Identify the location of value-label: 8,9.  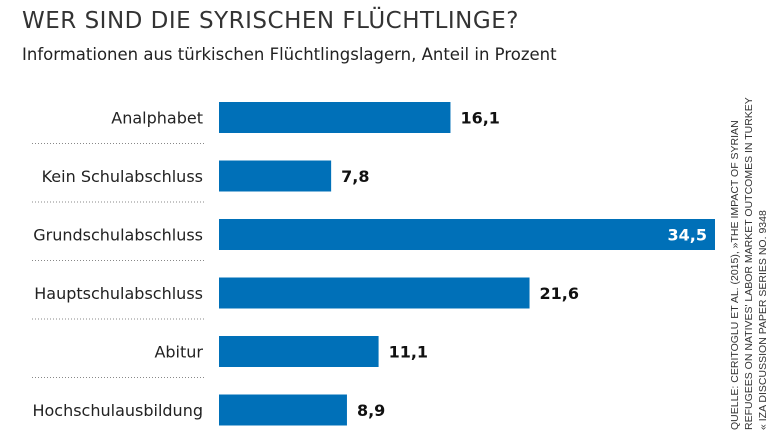
(371, 410).